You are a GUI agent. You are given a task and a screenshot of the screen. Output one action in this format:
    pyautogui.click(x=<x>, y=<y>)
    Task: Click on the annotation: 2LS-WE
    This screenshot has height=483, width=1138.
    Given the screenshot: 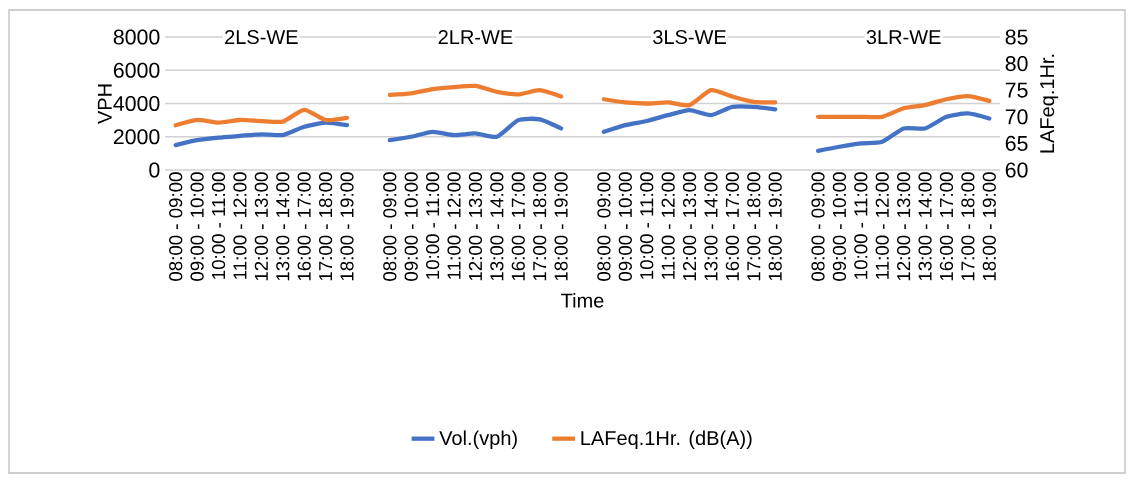 What is the action you would take?
    pyautogui.click(x=261, y=37)
    